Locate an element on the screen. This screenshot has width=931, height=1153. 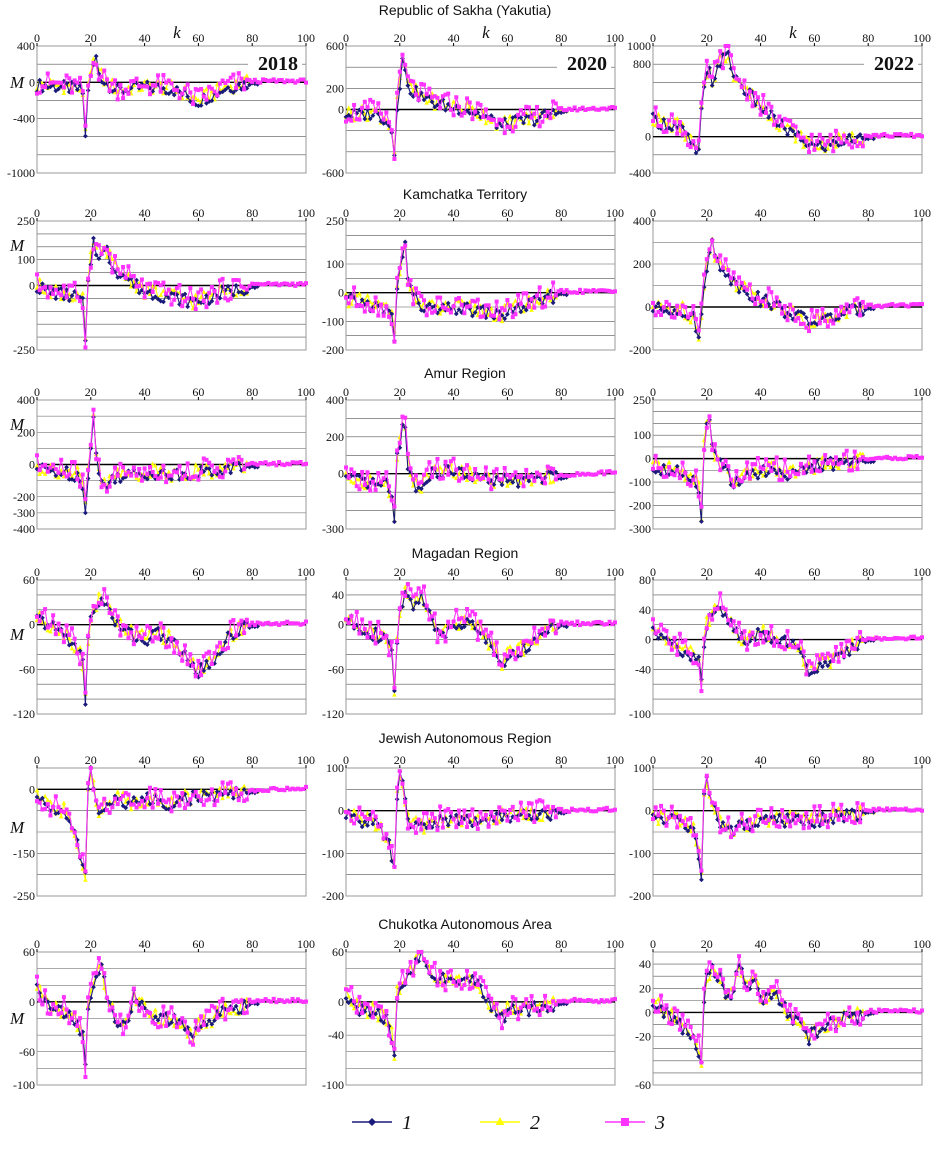
y-tick-label: 250 is located at coordinates (335, 221).